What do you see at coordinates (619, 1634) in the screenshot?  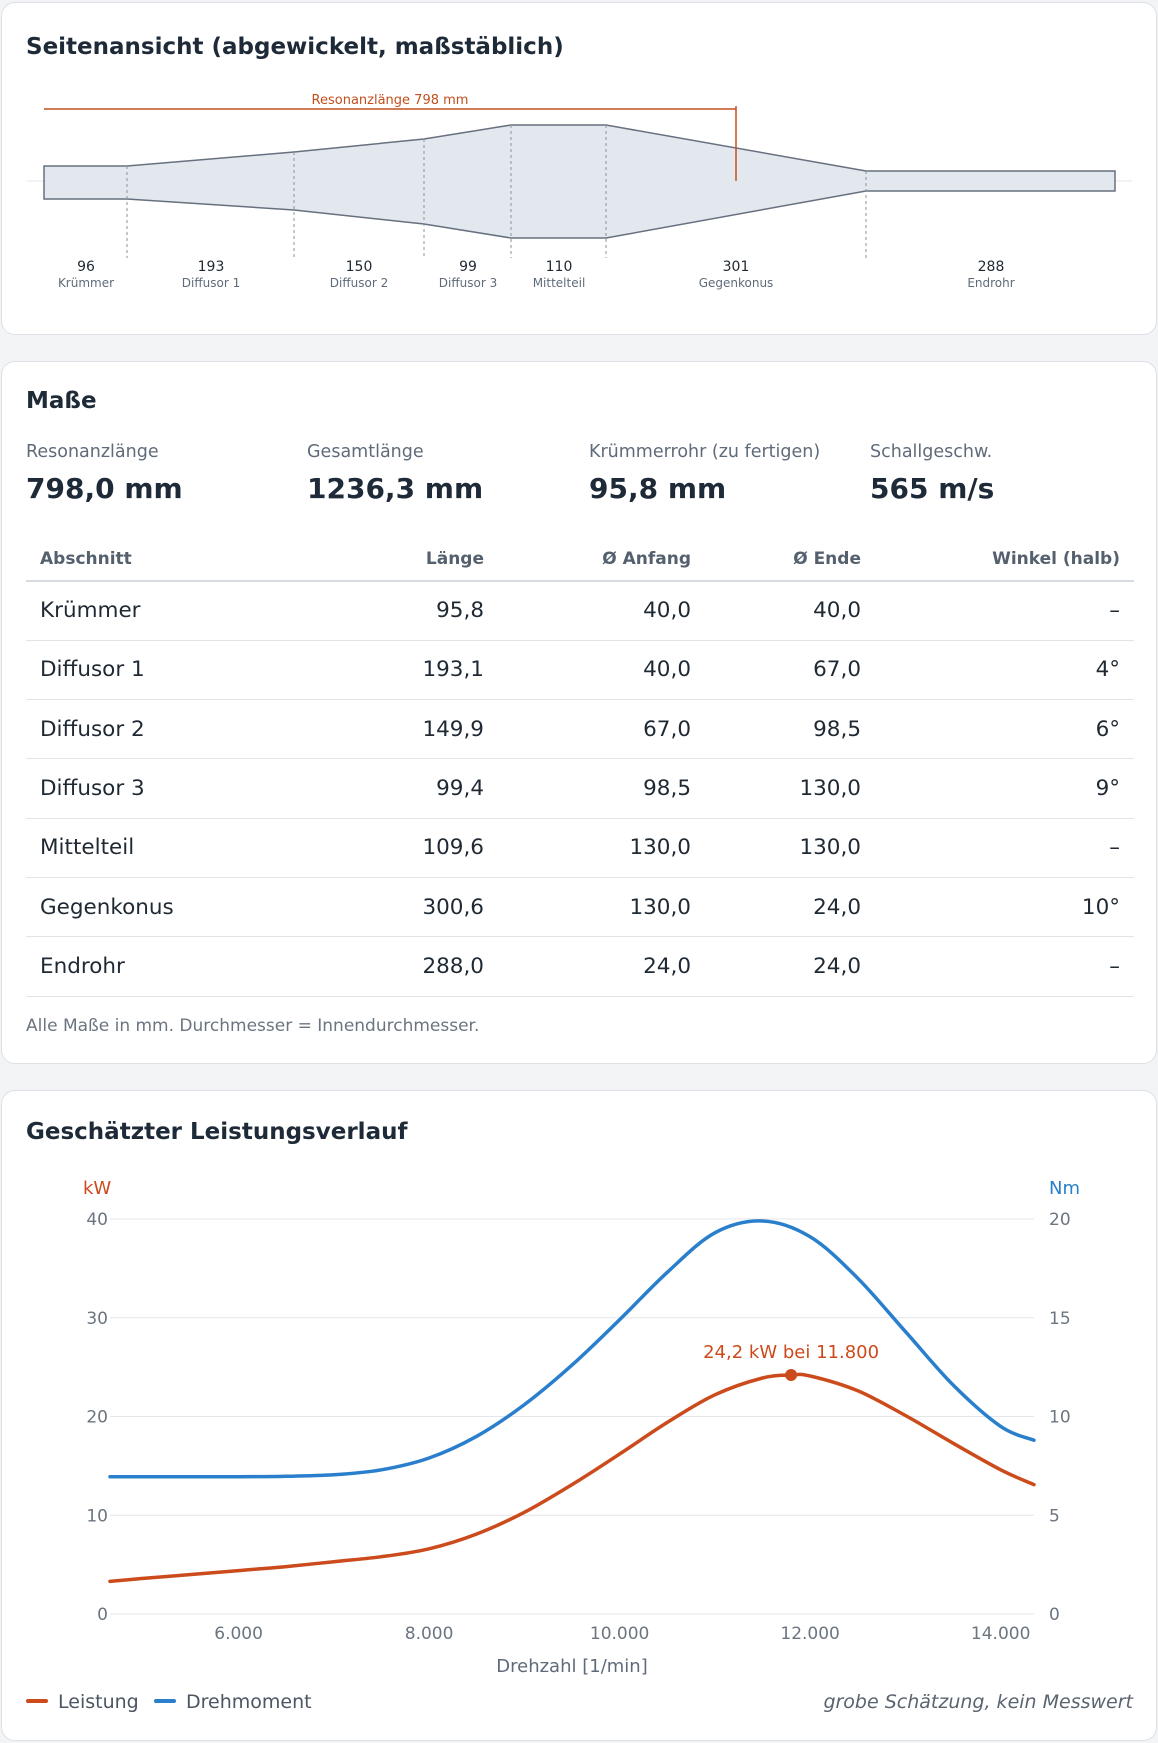 I see `x-tick-label: 10.000` at bounding box center [619, 1634].